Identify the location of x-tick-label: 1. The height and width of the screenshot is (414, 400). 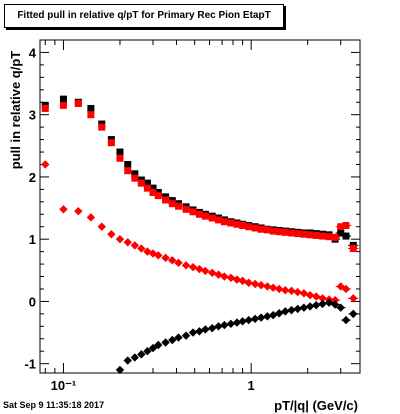
(251, 385).